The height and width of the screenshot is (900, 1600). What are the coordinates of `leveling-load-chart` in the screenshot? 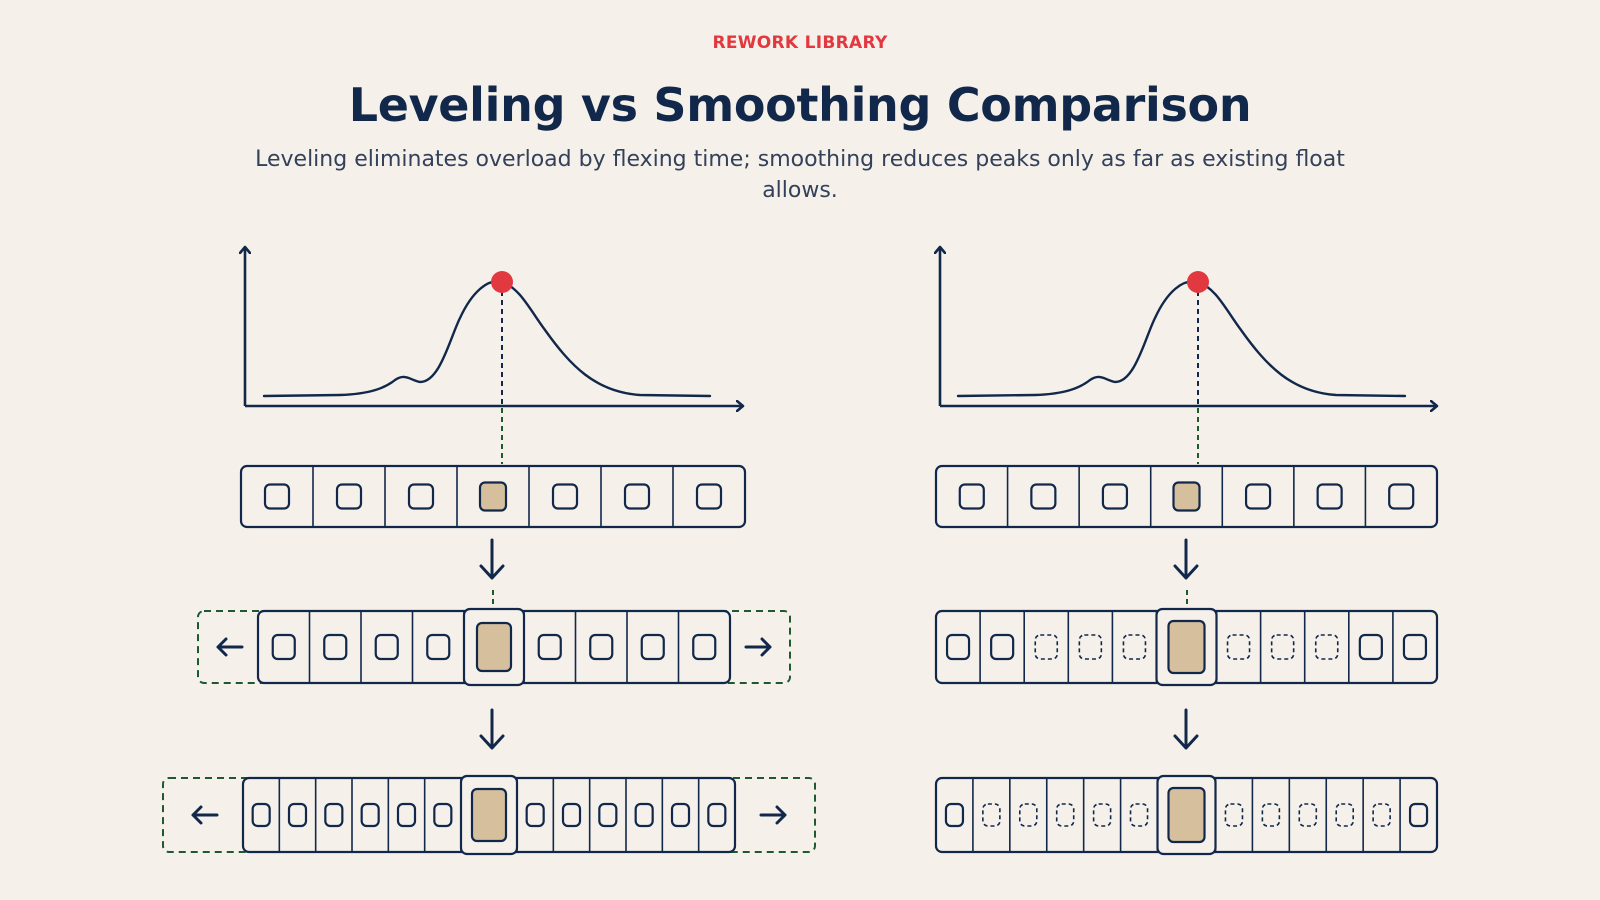 It's located at (493, 356).